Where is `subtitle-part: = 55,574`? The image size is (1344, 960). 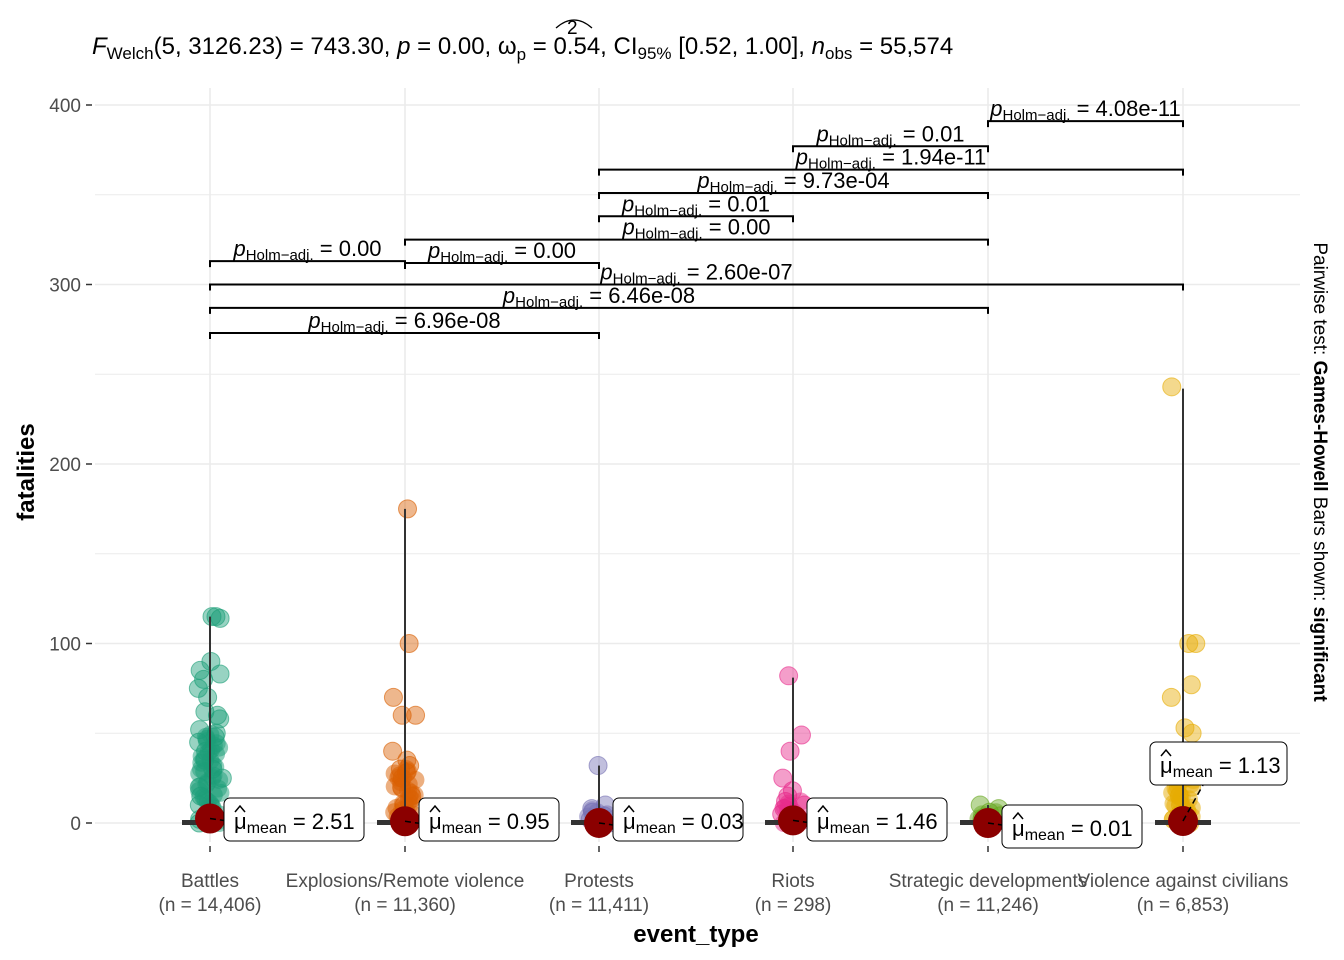 subtitle-part: = 55,574 is located at coordinates (902, 46).